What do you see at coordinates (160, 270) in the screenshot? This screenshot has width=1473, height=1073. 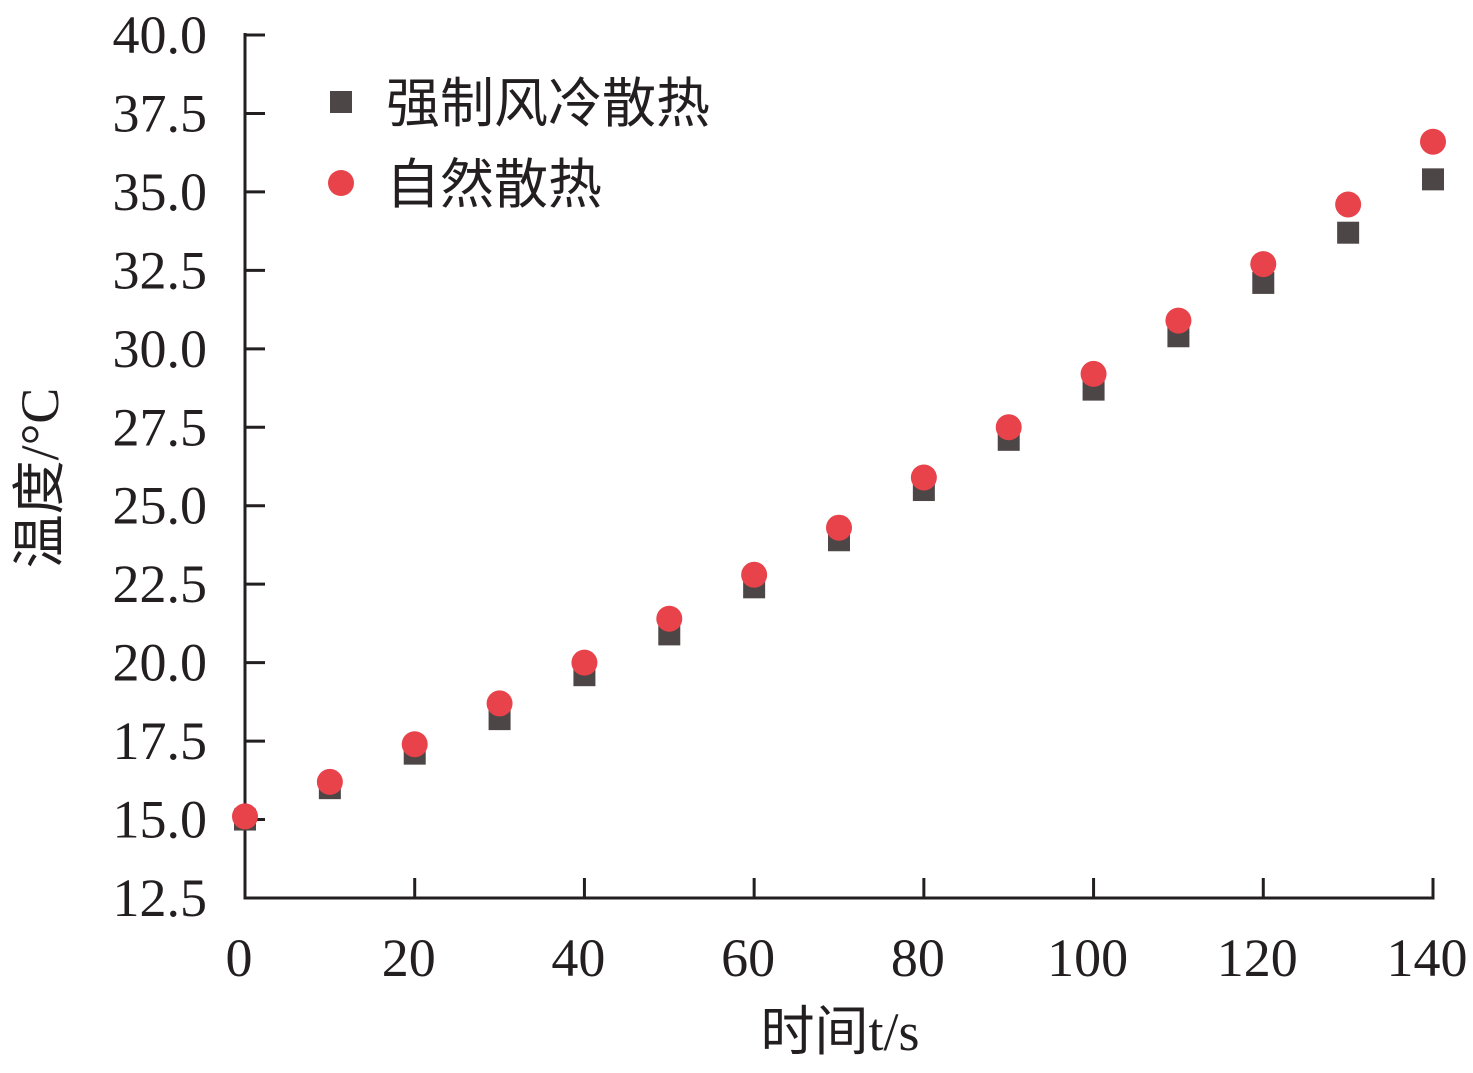 I see `y-tick-label: 32.5` at bounding box center [160, 270].